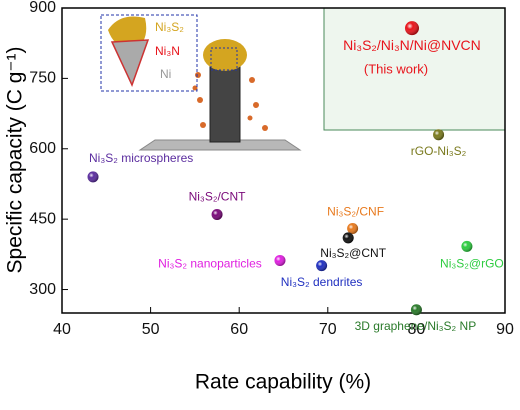 This screenshot has height=410, width=520. What do you see at coordinates (218, 197) in the screenshot?
I see `point-label: Ni₃S₂/CNT` at bounding box center [218, 197].